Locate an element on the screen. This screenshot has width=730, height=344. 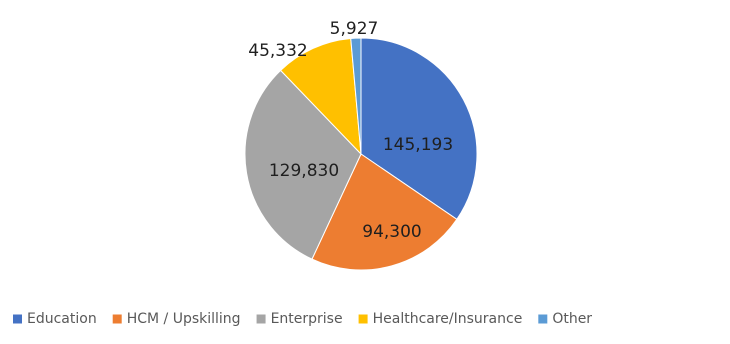
legend-label: Education is located at coordinates (62, 319).